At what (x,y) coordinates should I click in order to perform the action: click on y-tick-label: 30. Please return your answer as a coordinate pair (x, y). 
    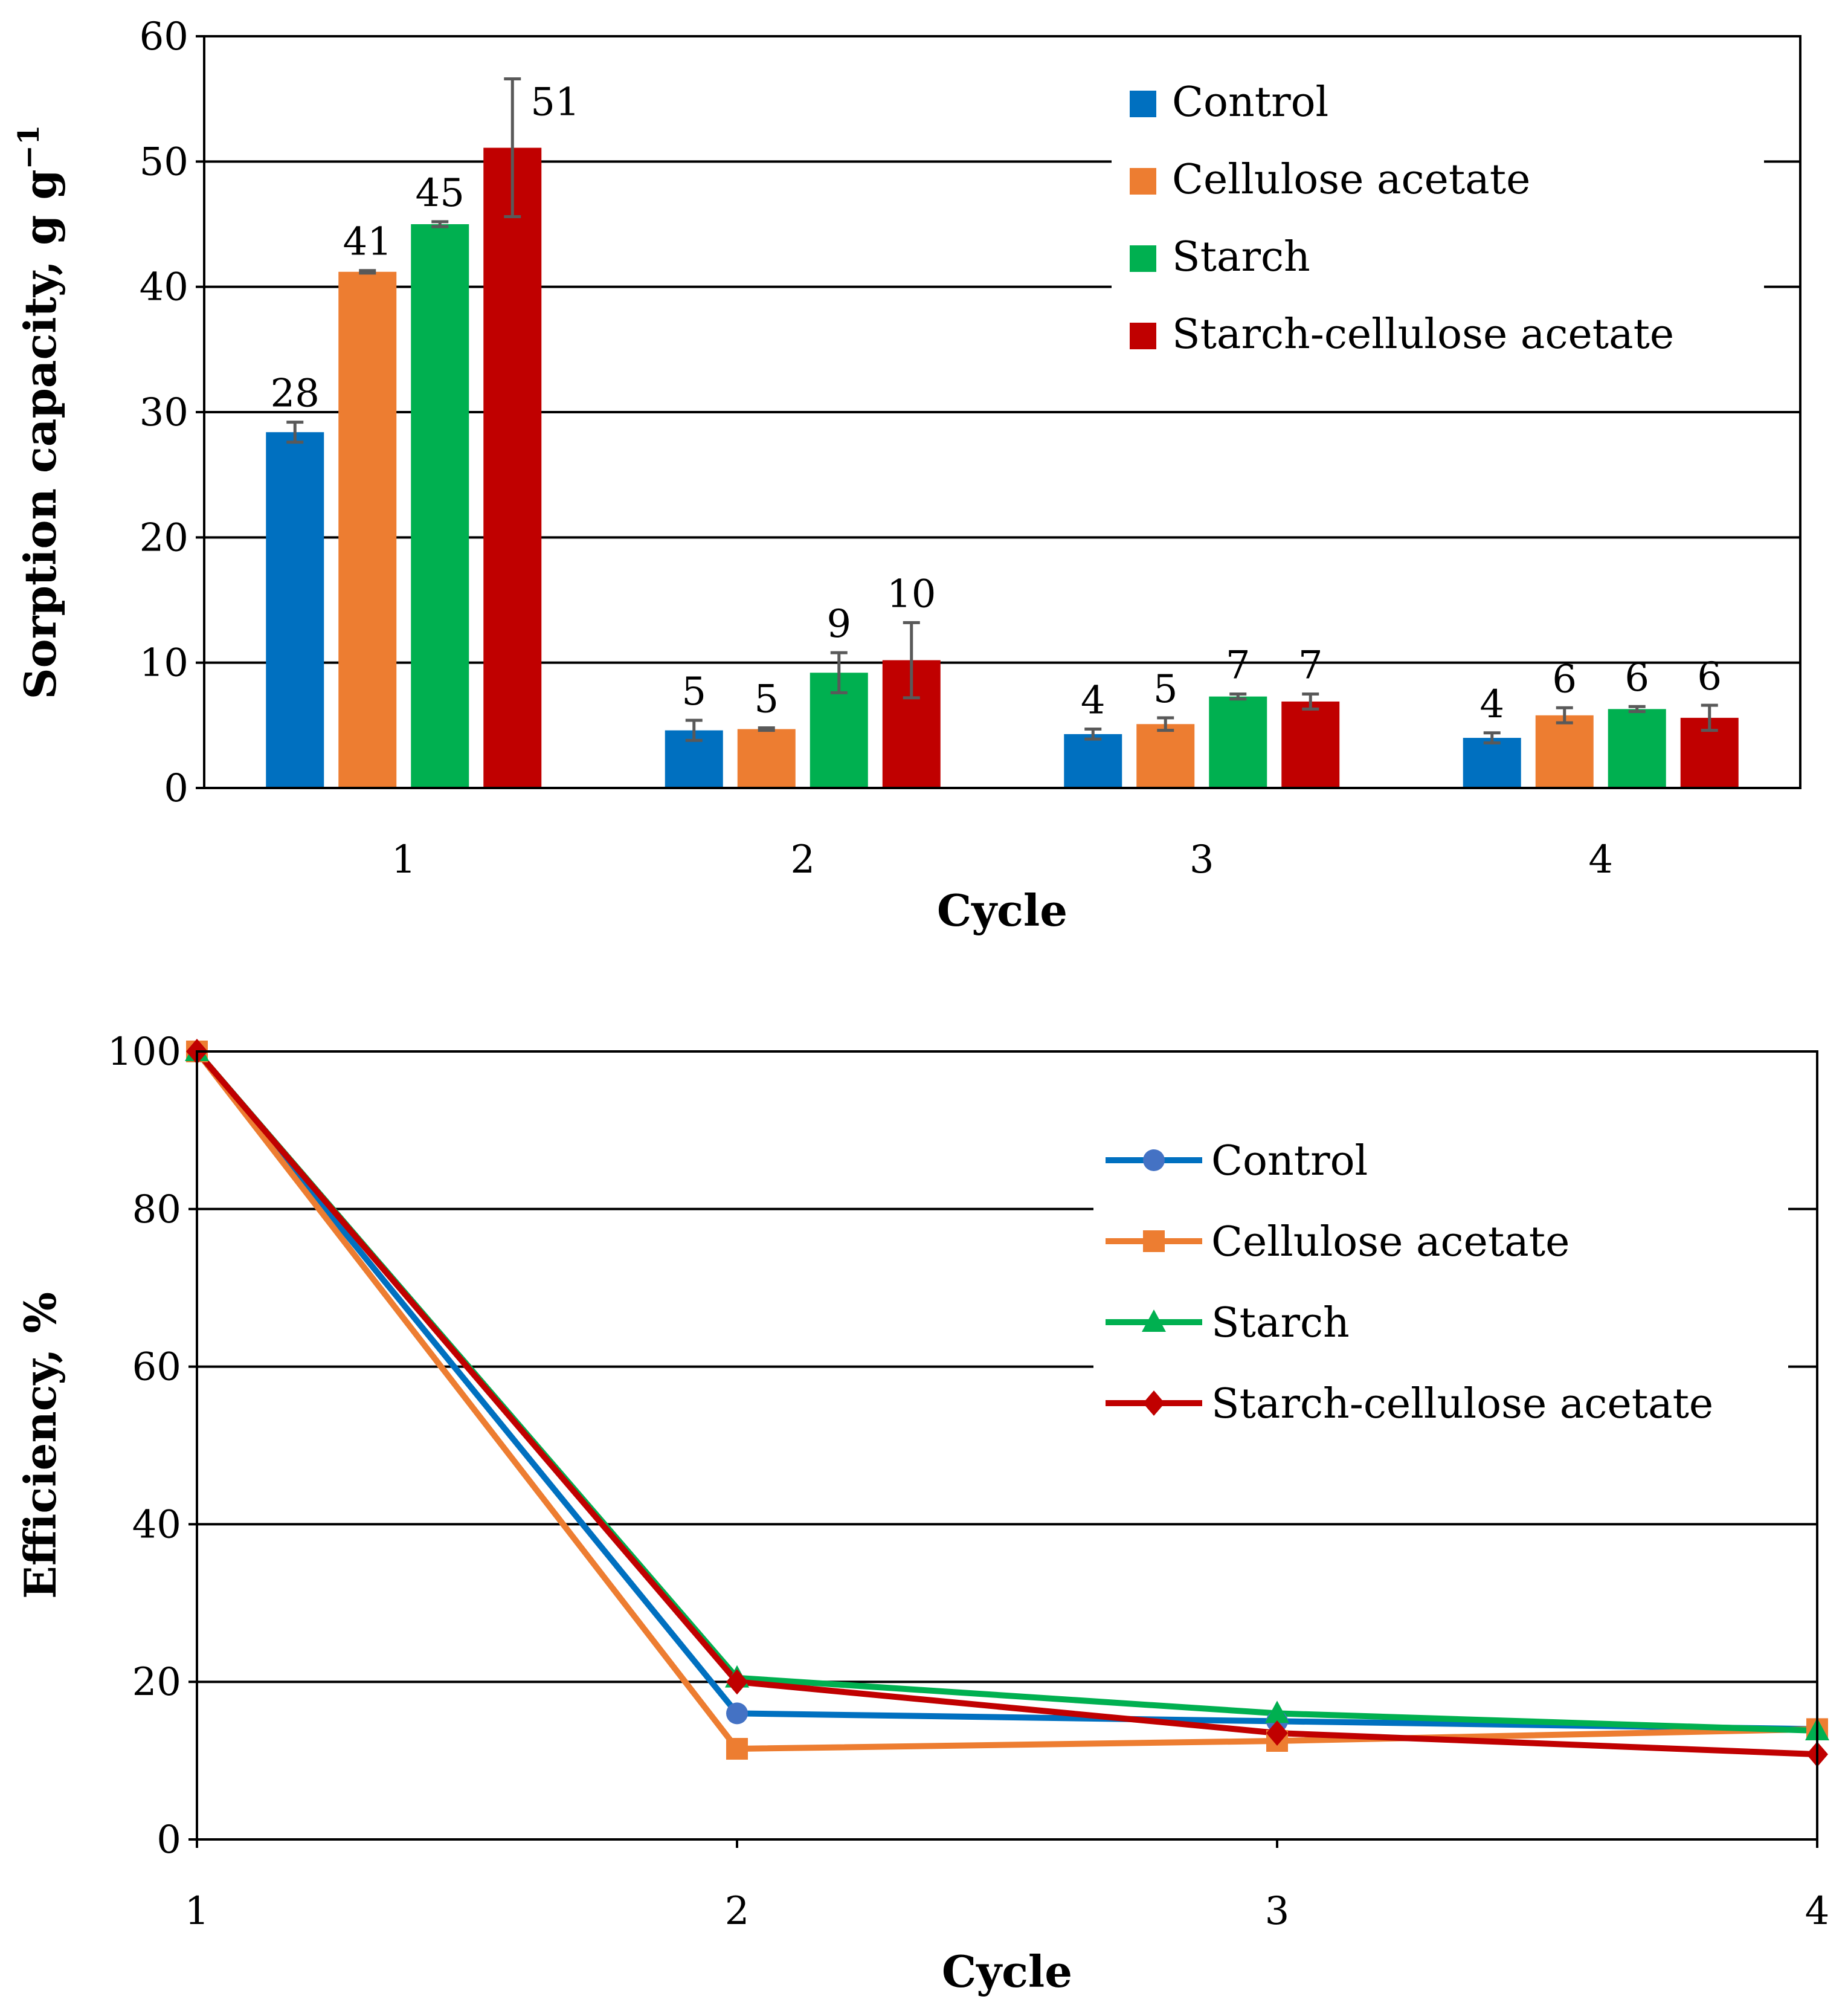
    Looking at the image, I should click on (164, 412).